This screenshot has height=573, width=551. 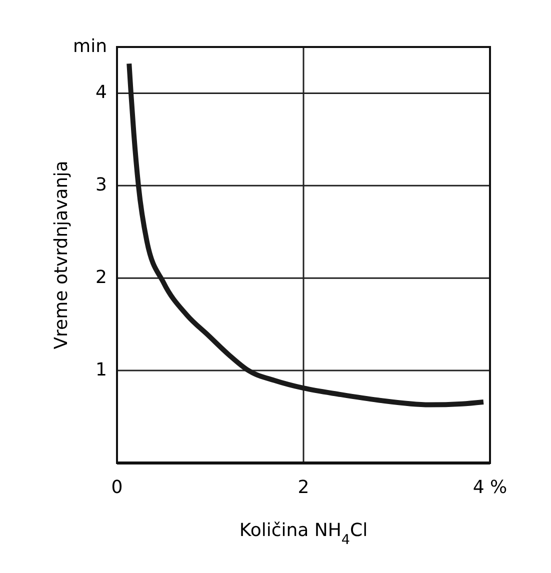 I want to click on x-tick-label: 2, so click(x=304, y=487).